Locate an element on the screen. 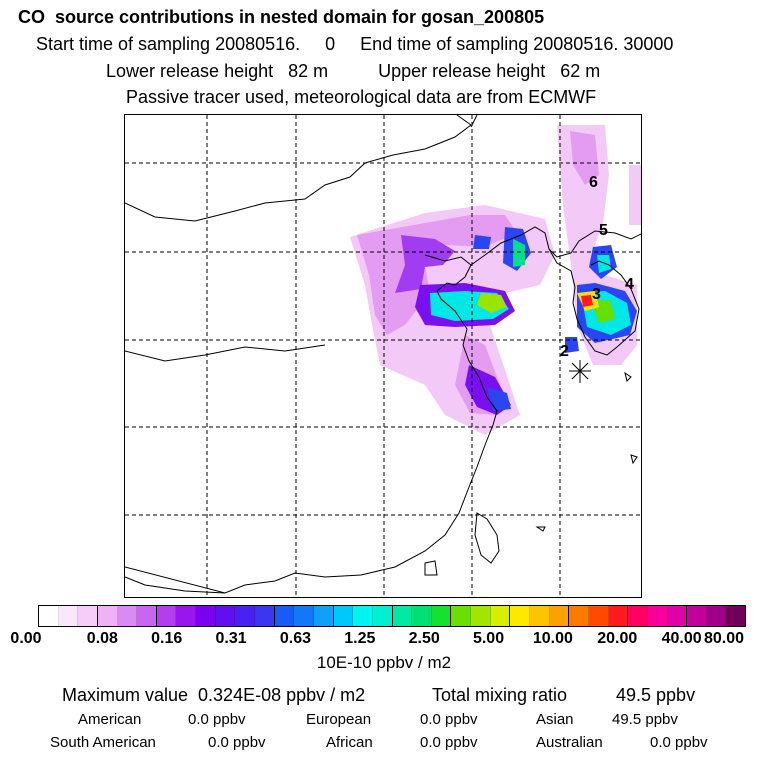  color-scale-tick-label: 5.00 is located at coordinates (488, 638).